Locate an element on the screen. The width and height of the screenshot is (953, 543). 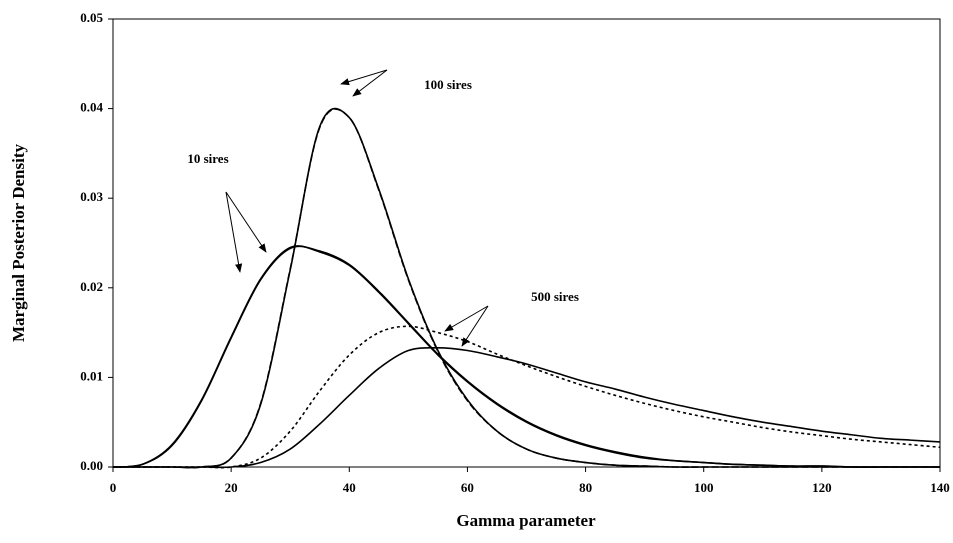
annotation: 10 sires is located at coordinates (207, 158).